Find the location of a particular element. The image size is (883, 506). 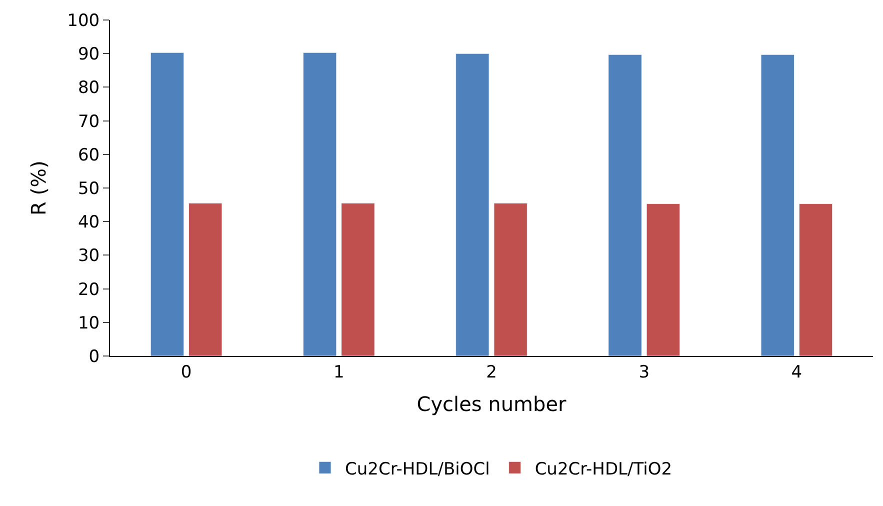

y-tick-label: 10 is located at coordinates (89, 323).